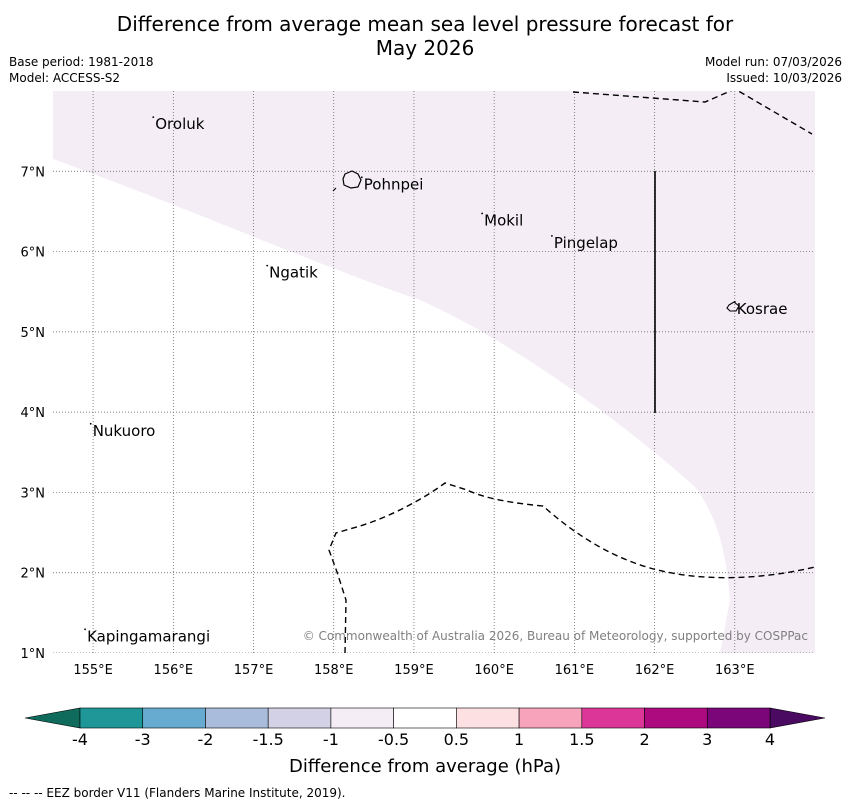 This screenshot has height=804, width=850. I want to click on colorbar-tick-label: -4, so click(80, 739).